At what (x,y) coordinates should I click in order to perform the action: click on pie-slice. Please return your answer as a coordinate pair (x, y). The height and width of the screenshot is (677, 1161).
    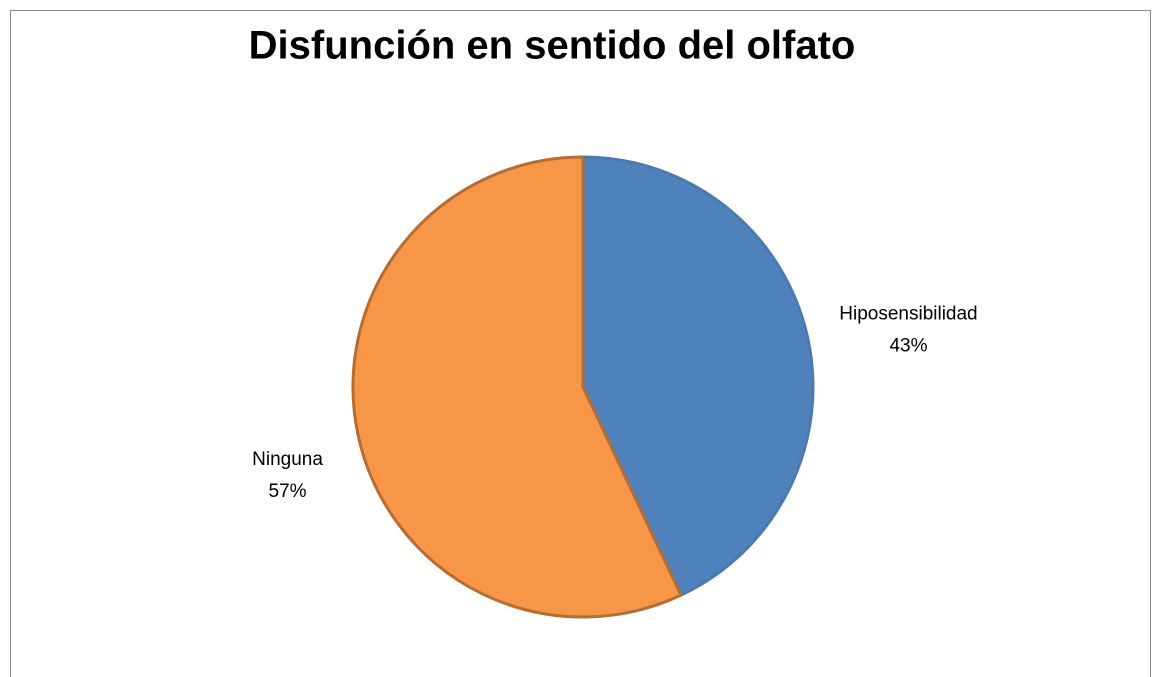
    Looking at the image, I should click on (698, 376).